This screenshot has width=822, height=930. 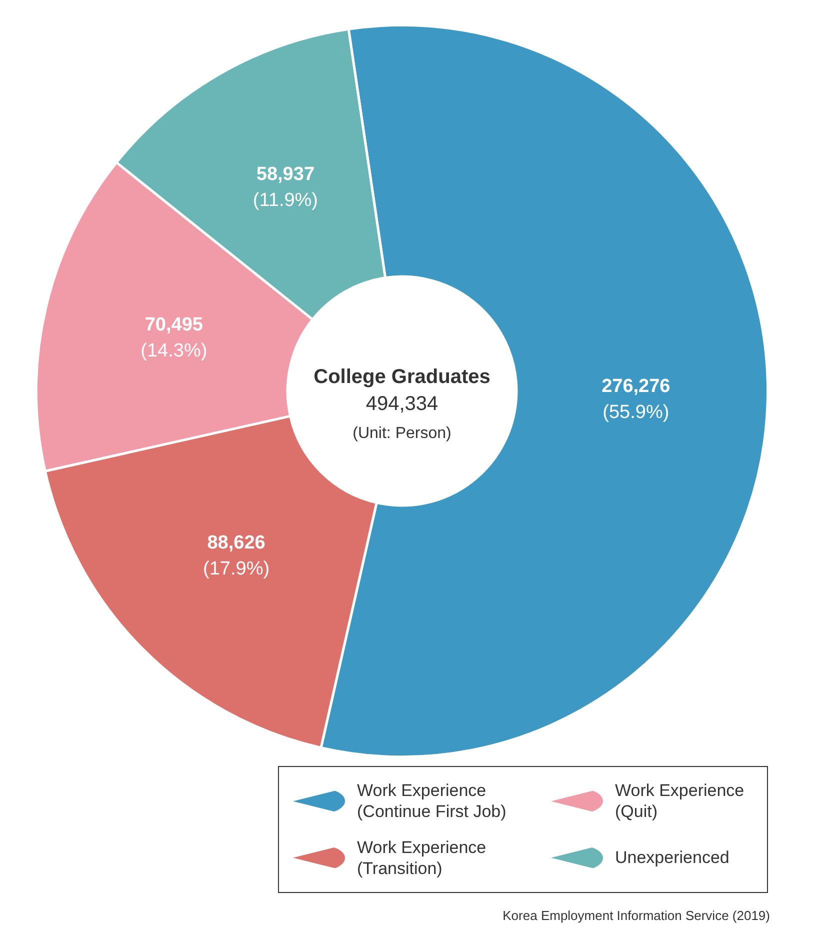 What do you see at coordinates (432, 801) in the screenshot?
I see `legend-label: Work Experience (Continue First Job)` at bounding box center [432, 801].